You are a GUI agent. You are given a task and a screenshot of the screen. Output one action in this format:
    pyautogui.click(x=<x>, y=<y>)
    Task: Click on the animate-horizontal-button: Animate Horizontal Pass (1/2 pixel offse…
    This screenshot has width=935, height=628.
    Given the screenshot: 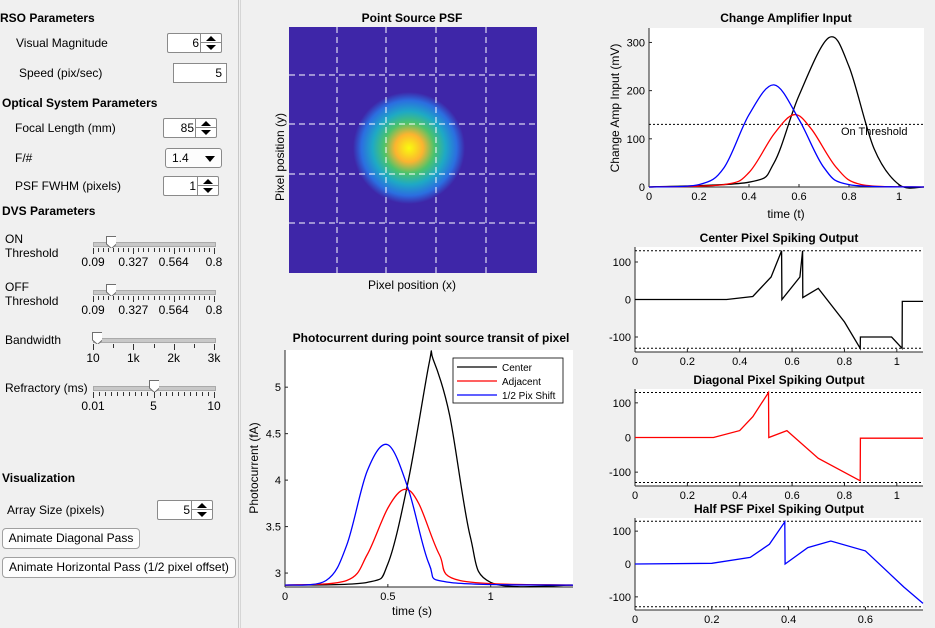 What is the action you would take?
    pyautogui.click(x=119, y=567)
    